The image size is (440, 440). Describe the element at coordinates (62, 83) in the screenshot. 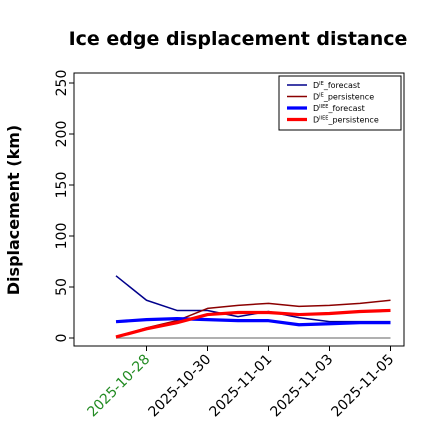

I see `y-tick-label: 250` at that location.